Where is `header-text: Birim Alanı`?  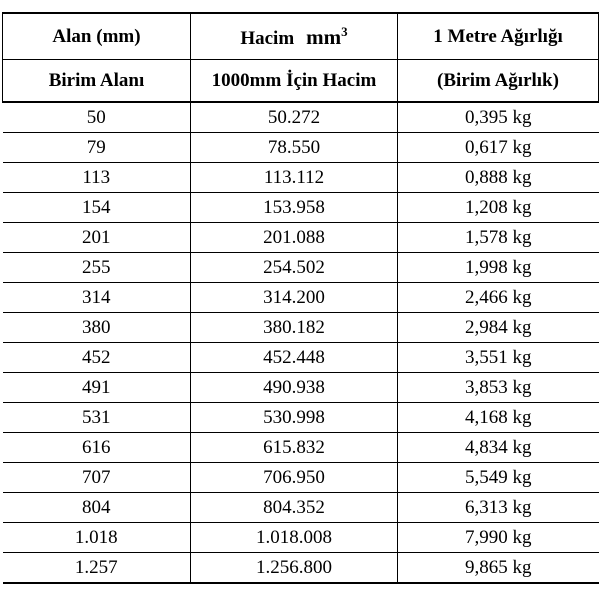
header-text: Birim Alanı is located at coordinates (96, 80).